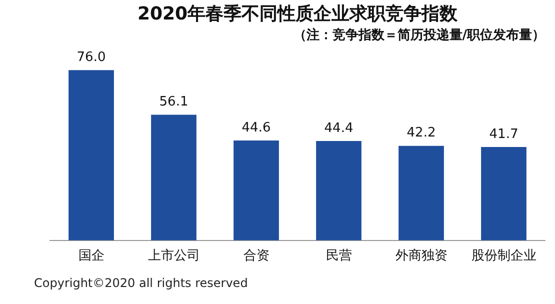 Image resolution: width=555 pixels, height=304 pixels. I want to click on data-label: 42.2, so click(421, 133).